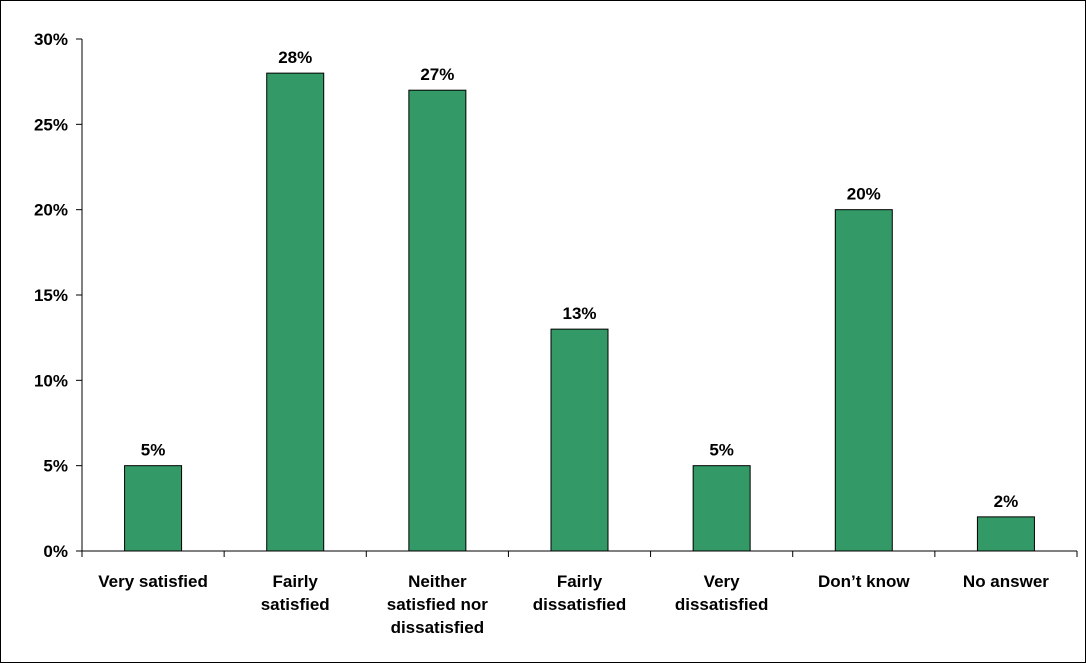 The width and height of the screenshot is (1086, 663). I want to click on category-label: Neither satisfied nor dissatisfied, so click(437, 604).